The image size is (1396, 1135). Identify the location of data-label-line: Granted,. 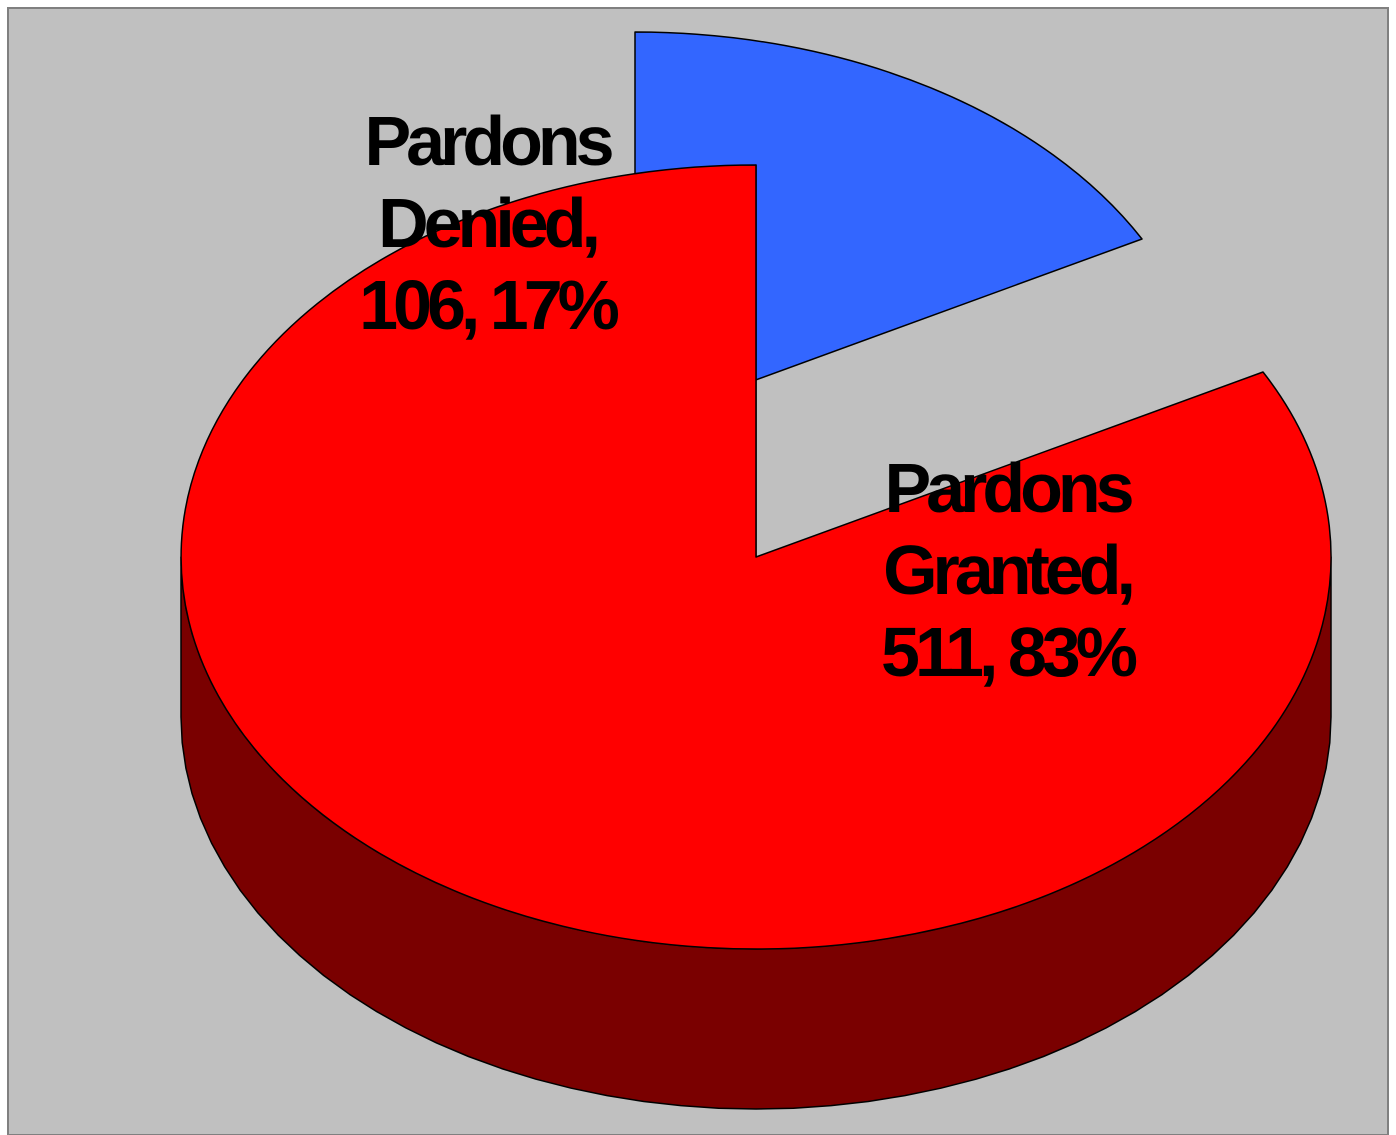
(1007, 570).